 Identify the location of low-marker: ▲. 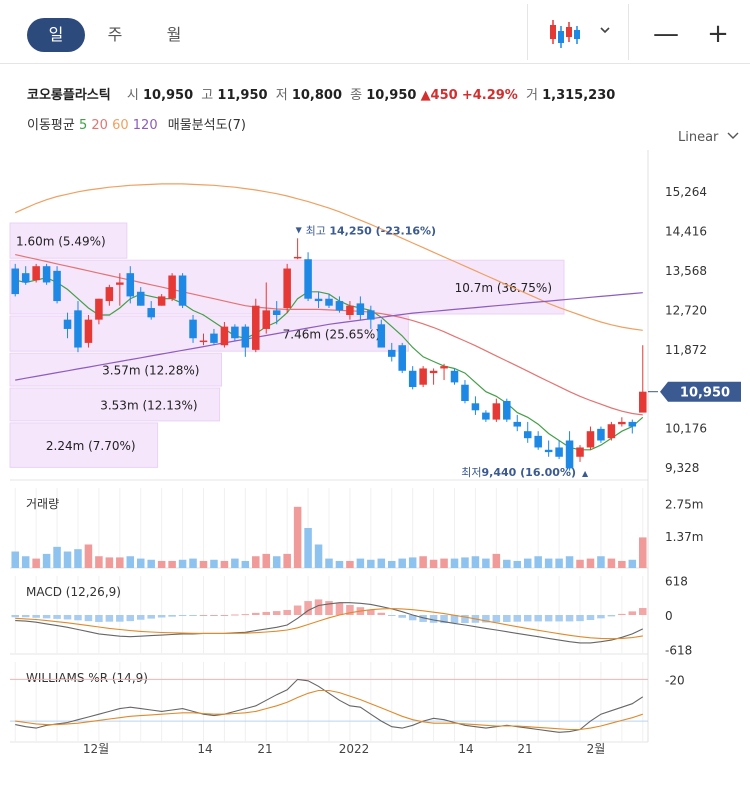
(585, 473).